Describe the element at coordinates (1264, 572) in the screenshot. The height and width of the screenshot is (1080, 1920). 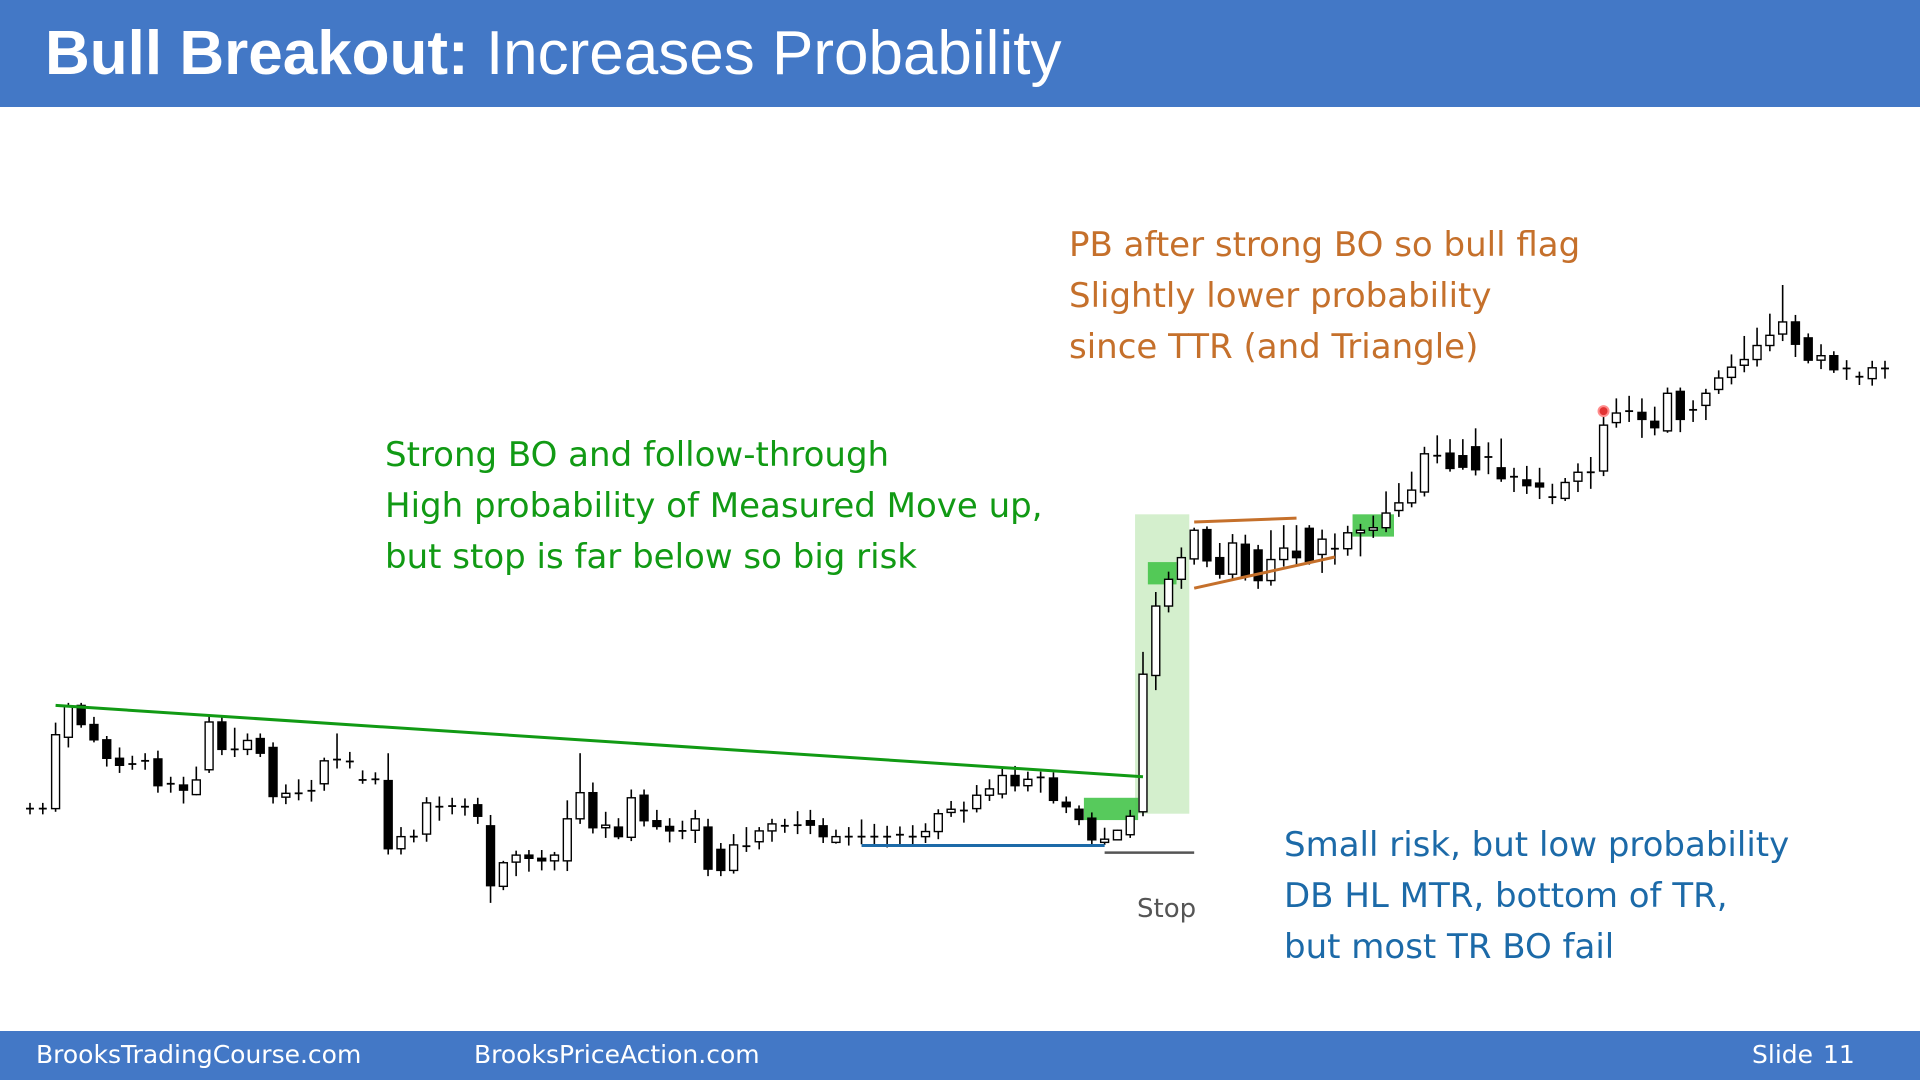
I see `triangle-bottom-line` at that location.